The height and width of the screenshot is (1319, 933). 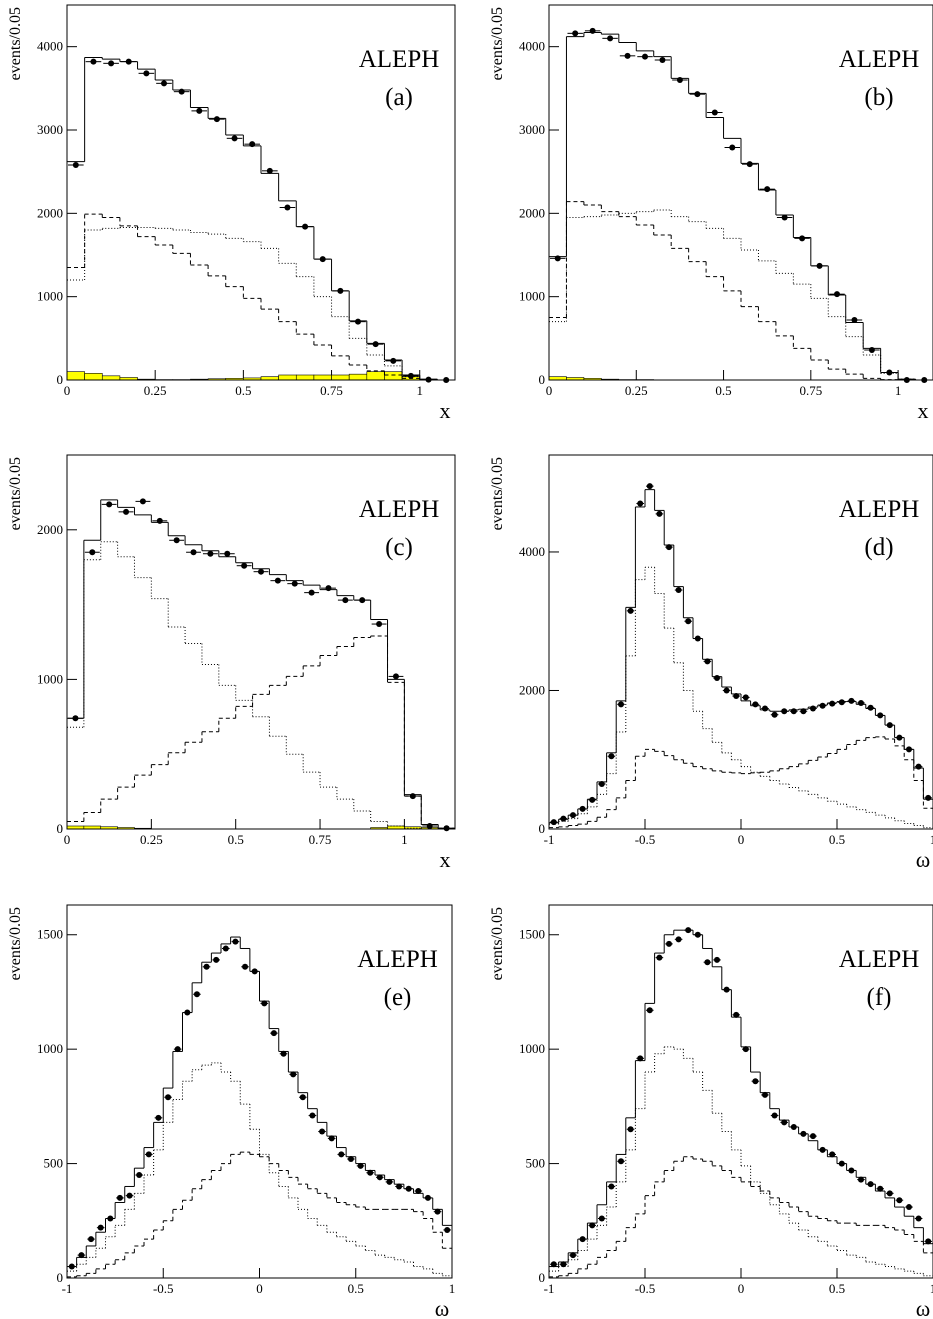 I want to click on x-tick-label: -0.5, so click(x=645, y=1288).